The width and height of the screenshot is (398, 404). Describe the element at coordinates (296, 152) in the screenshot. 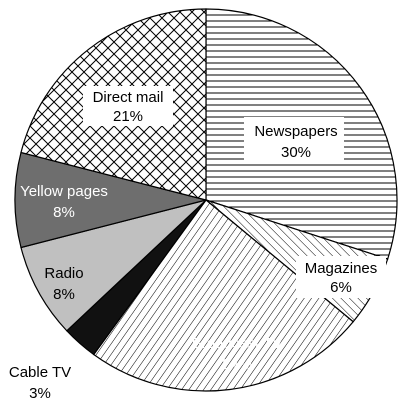

I see `label-newspapers-pct: 30%` at that location.